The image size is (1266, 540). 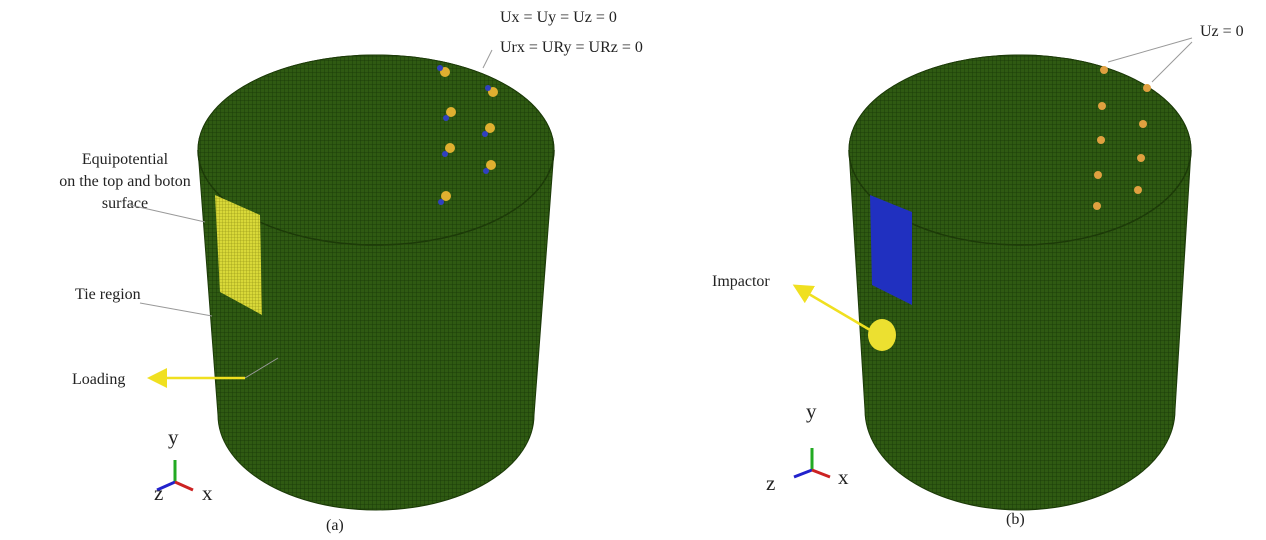 What do you see at coordinates (335, 525) in the screenshot?
I see `panel-label: (a)` at bounding box center [335, 525].